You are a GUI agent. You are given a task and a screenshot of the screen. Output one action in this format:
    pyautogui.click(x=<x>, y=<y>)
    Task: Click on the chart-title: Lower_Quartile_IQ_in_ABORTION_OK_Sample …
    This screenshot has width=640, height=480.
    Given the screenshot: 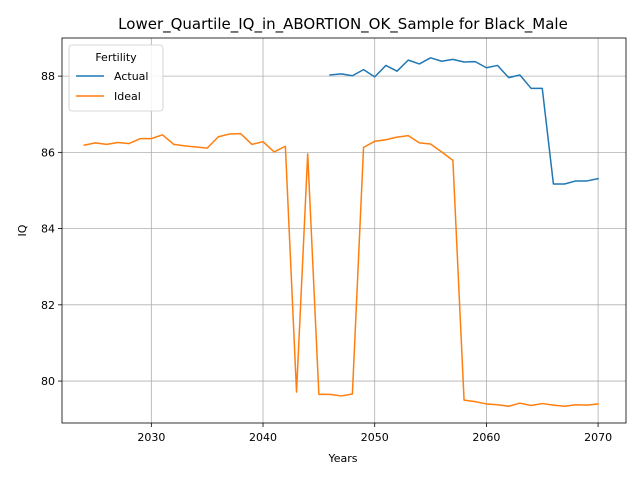 What is the action you would take?
    pyautogui.click(x=343, y=24)
    